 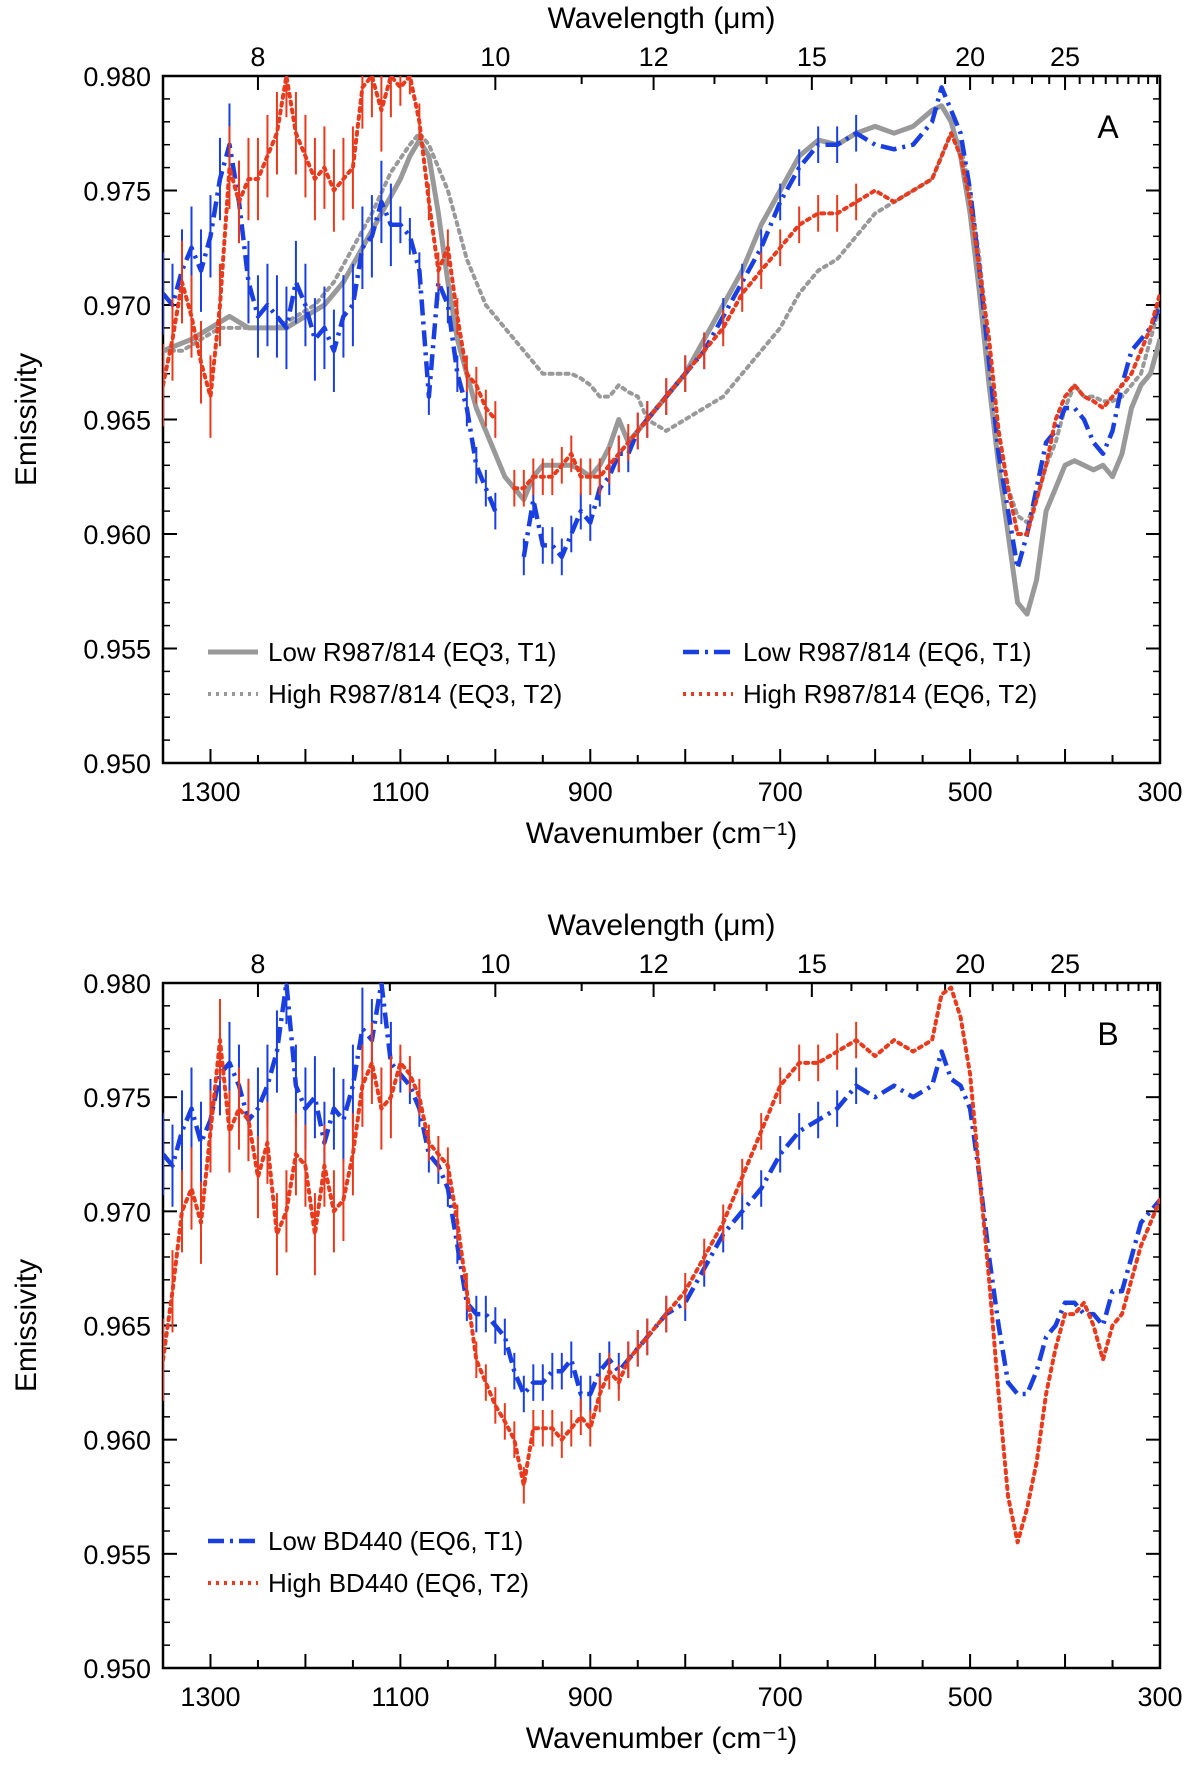 I want to click on panel-label: B, so click(x=1107, y=1034).